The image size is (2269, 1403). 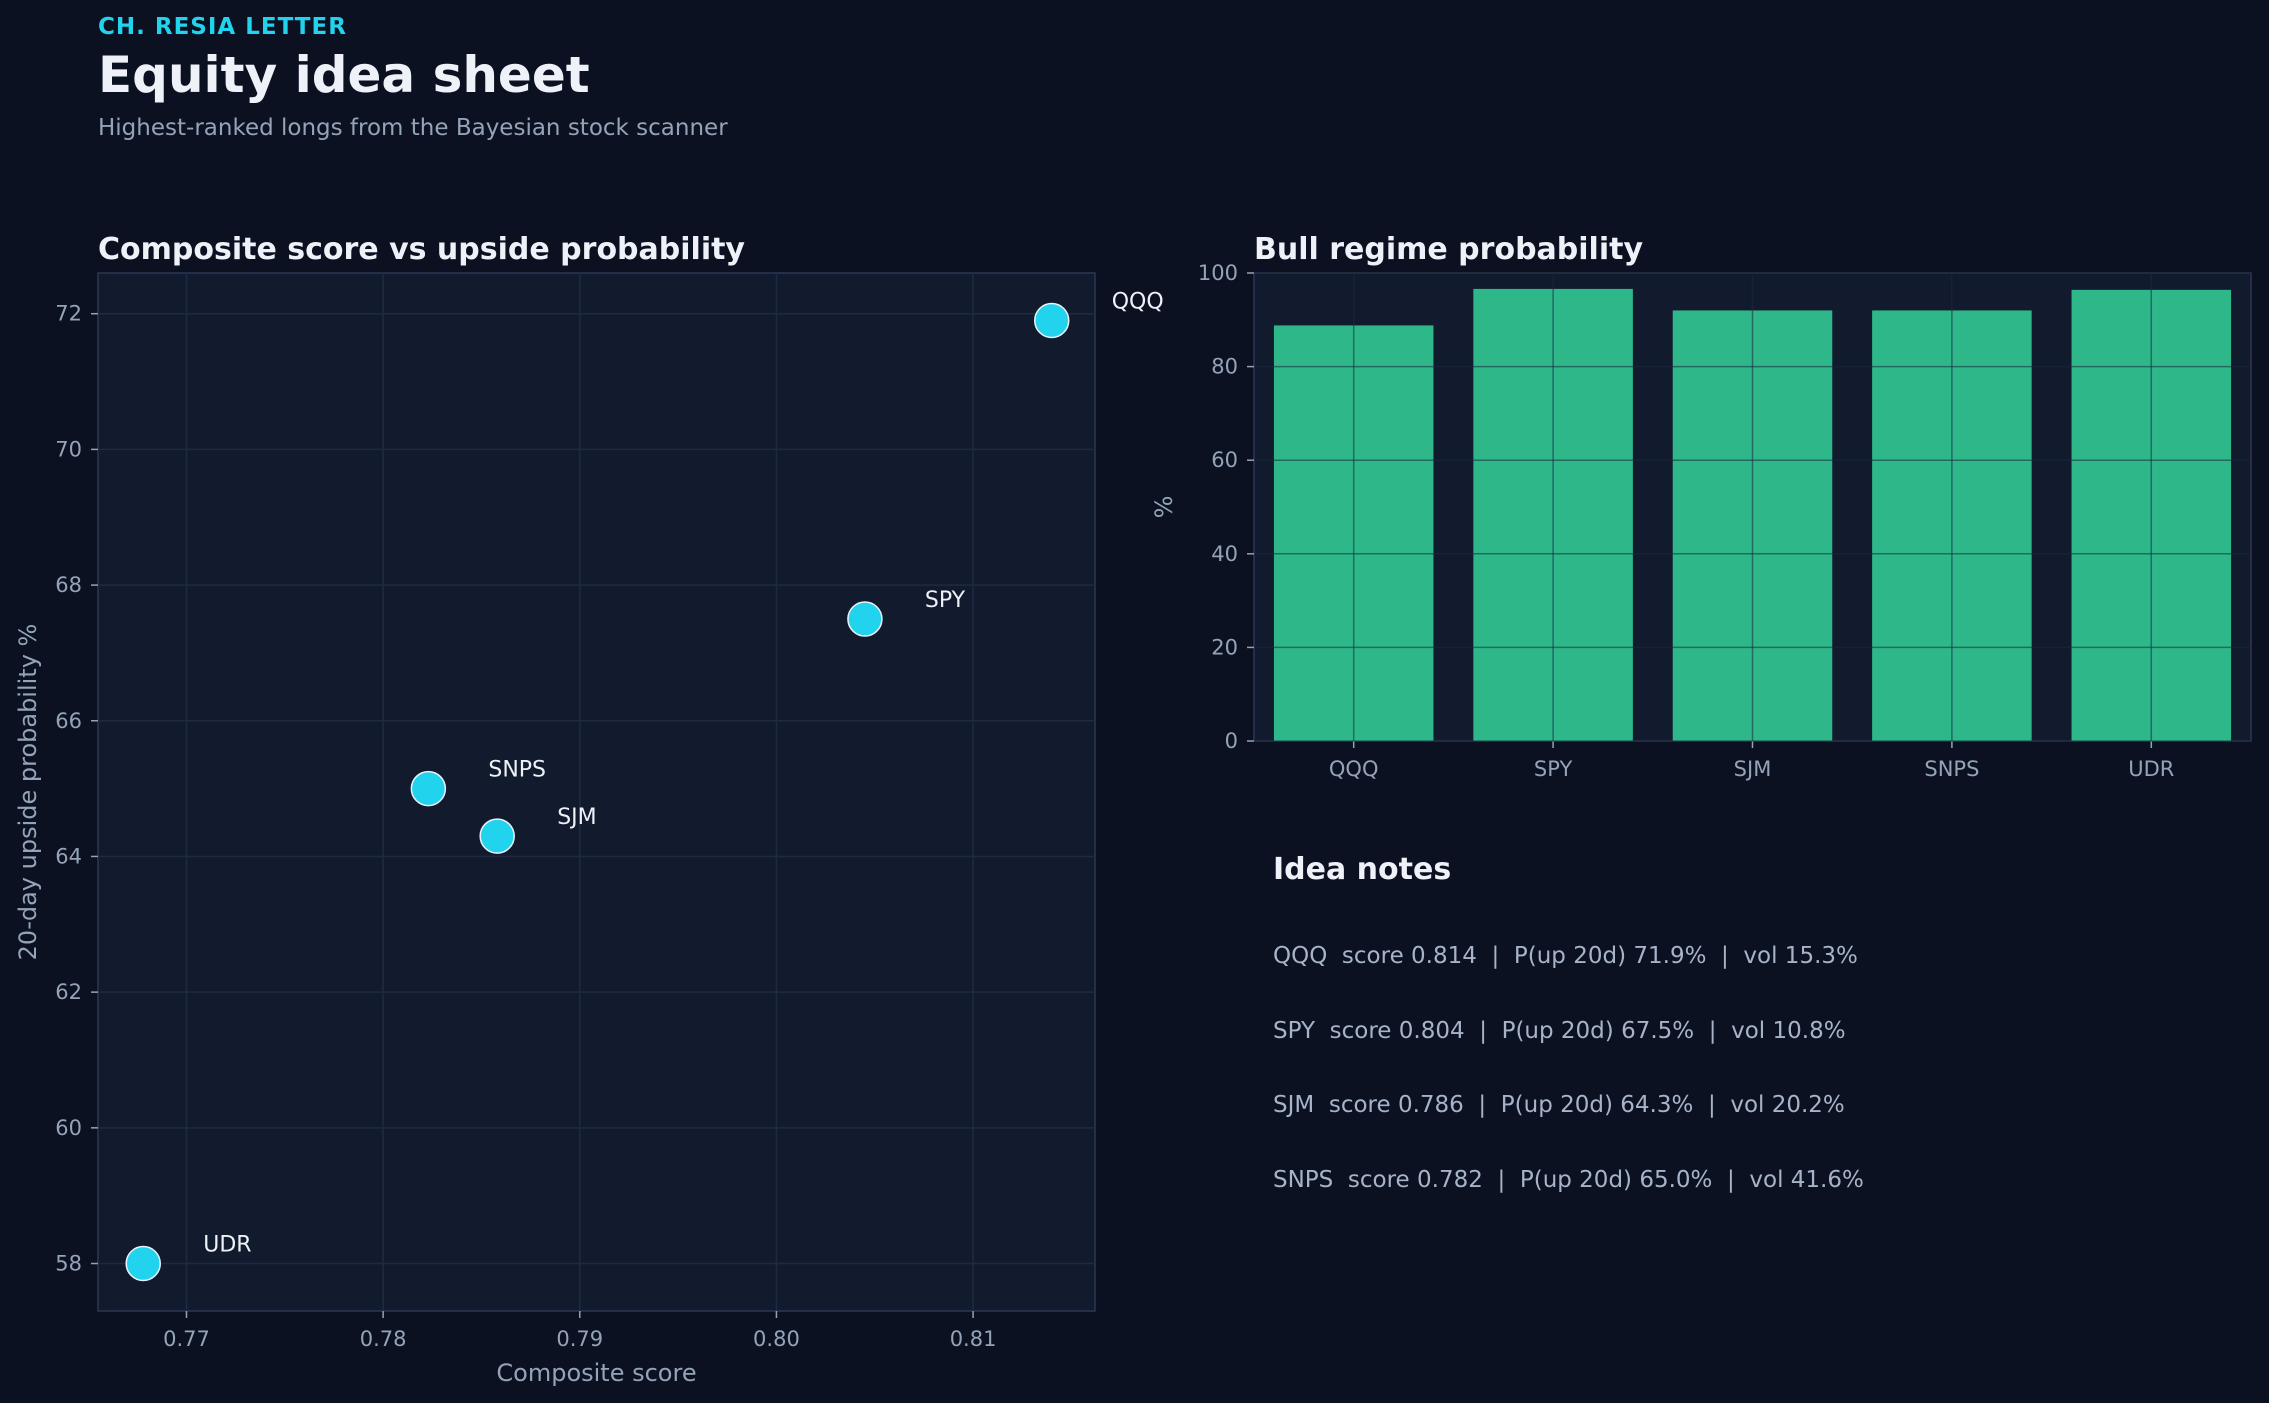 What do you see at coordinates (945, 600) in the screenshot?
I see `point-label: SPY` at bounding box center [945, 600].